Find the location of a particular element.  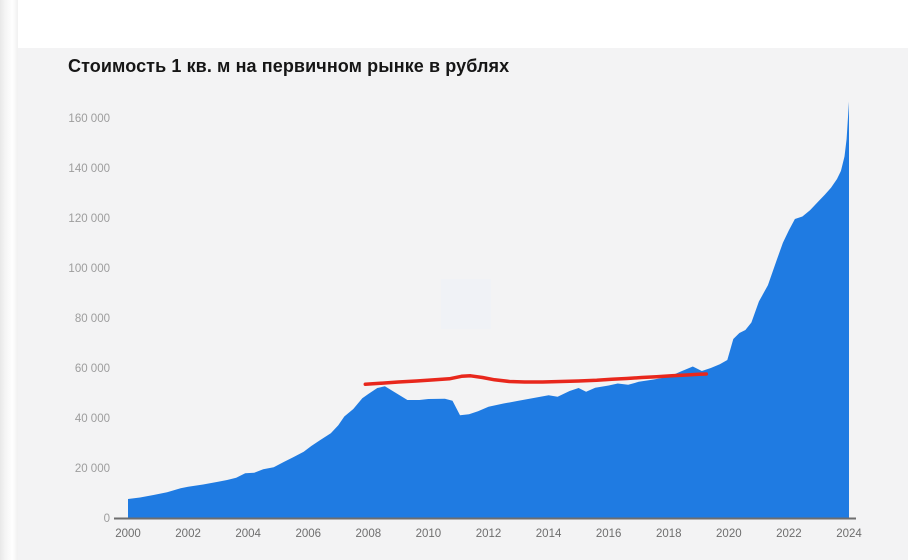

x-axis-tick-label: 2012 is located at coordinates (488, 534).